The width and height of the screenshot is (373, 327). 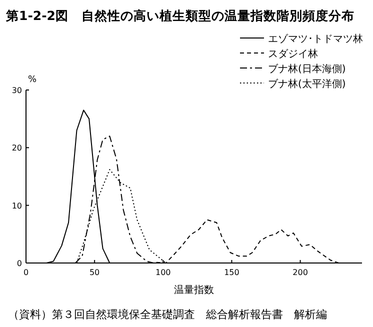 I want to click on y-tick-label: 30, so click(x=17, y=90).